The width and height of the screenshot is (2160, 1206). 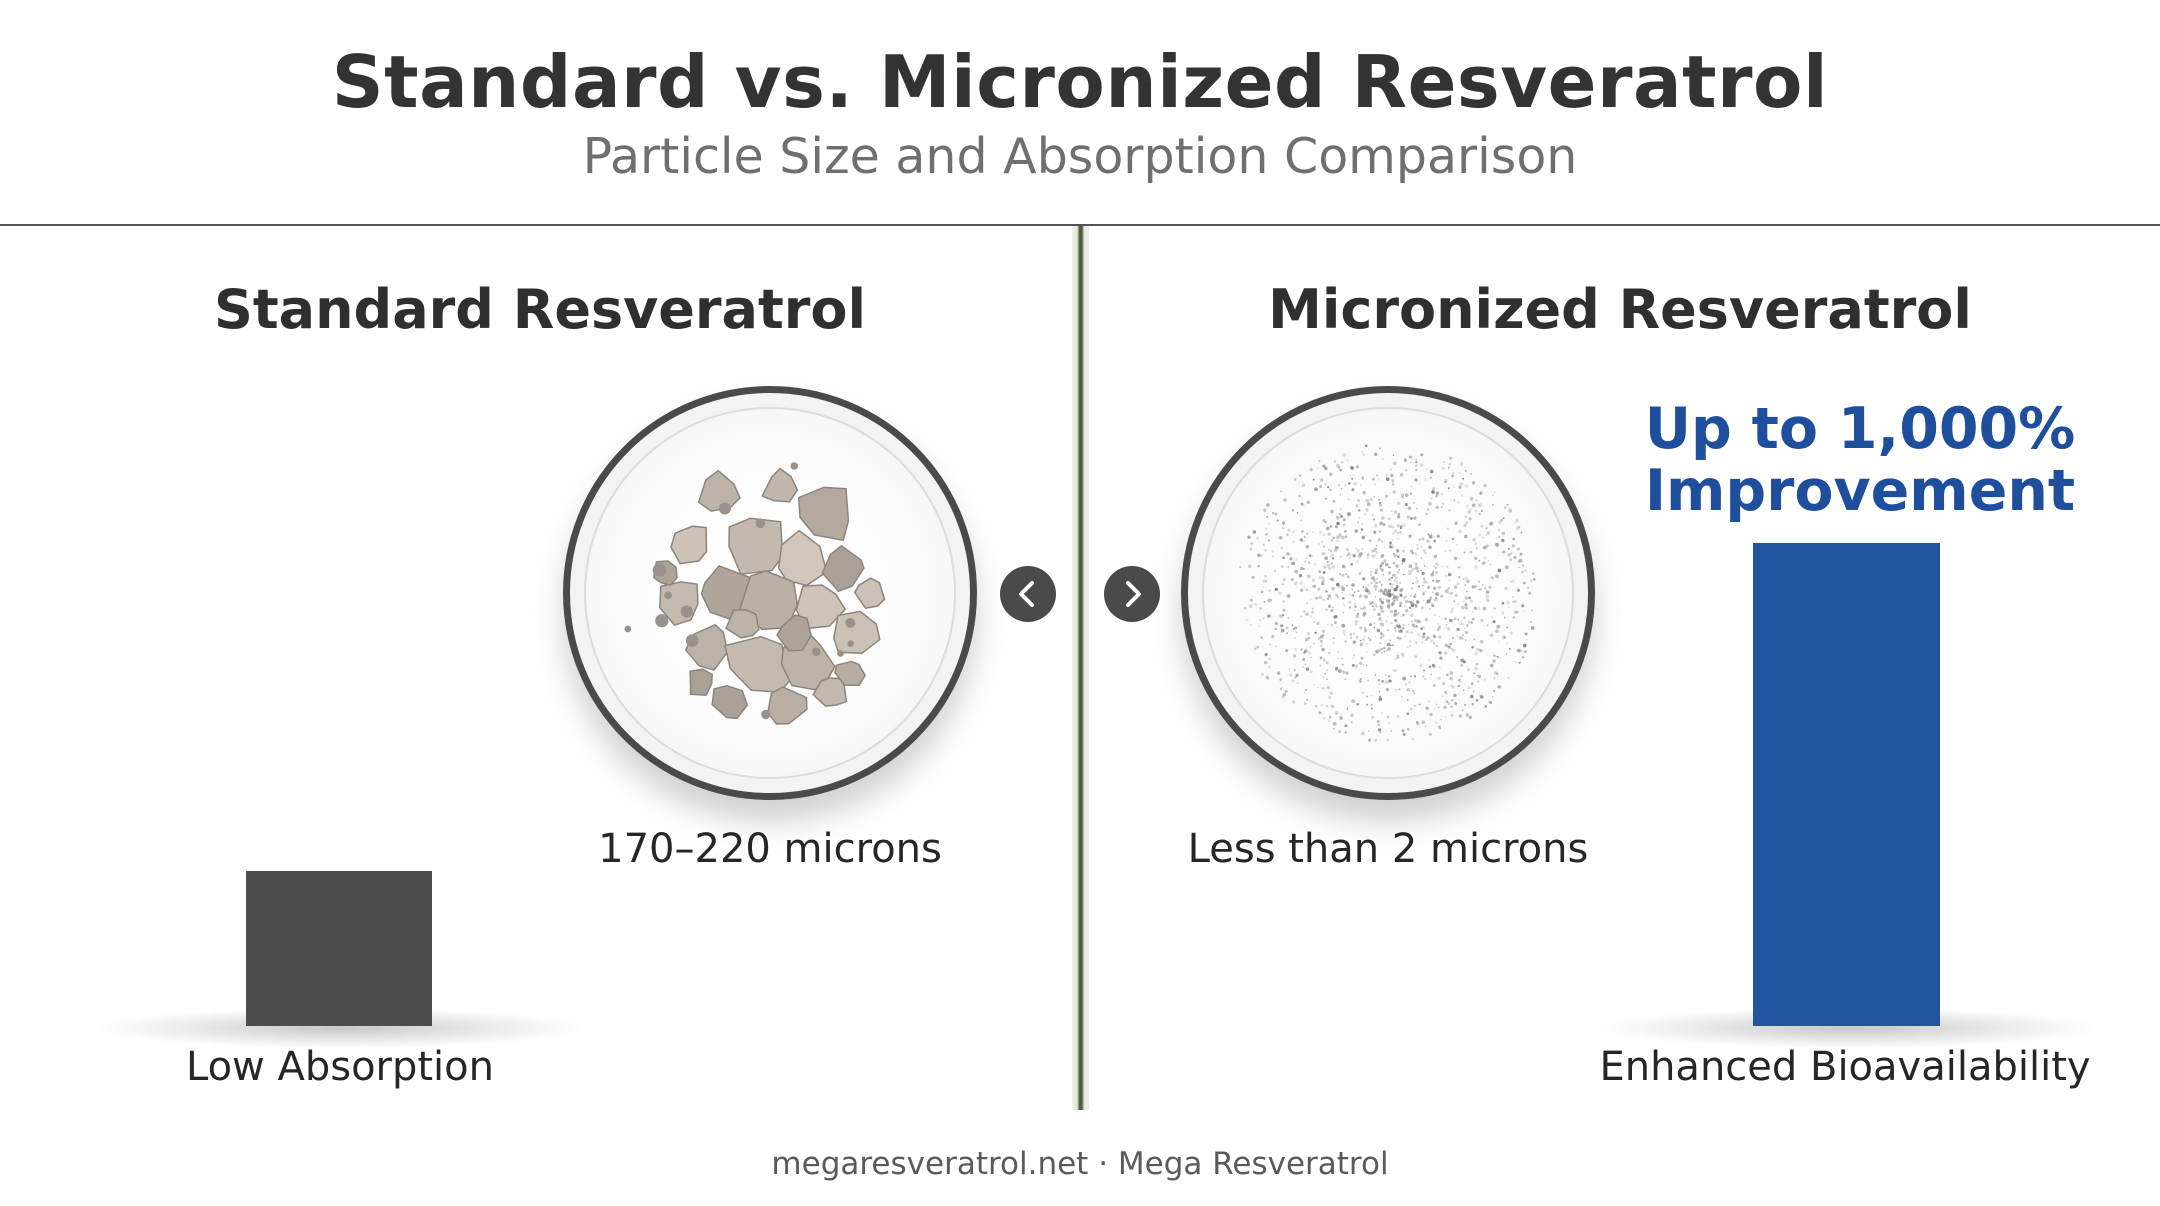 What do you see at coordinates (802, 558) in the screenshot?
I see `rock-particle` at bounding box center [802, 558].